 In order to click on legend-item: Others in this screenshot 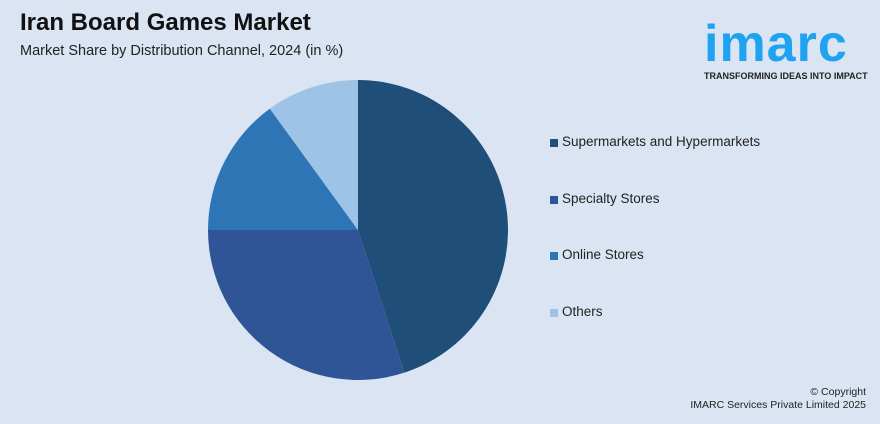, I will do `click(655, 332)`.